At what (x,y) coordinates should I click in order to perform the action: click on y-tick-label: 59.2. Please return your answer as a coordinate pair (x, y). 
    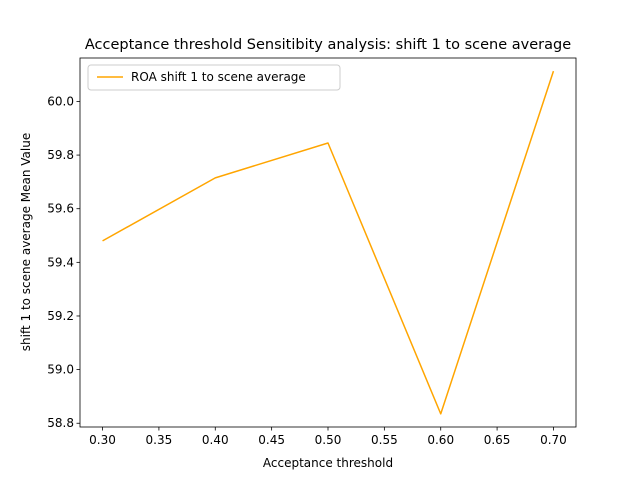
    Looking at the image, I should click on (60, 316).